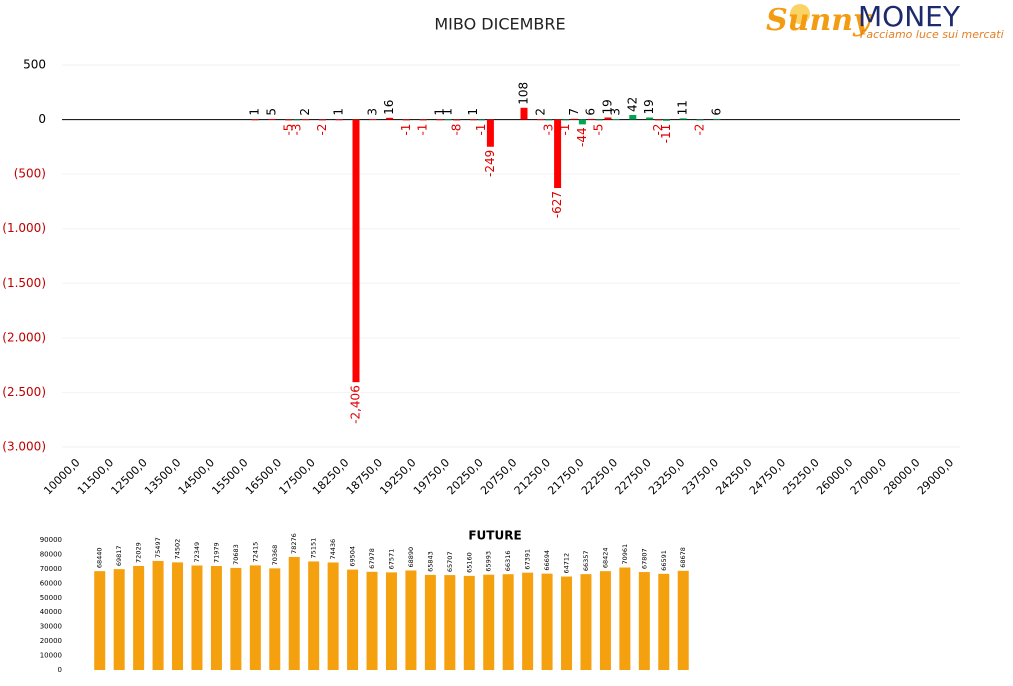  I want to click on x-tick-label: 23250,0, so click(666, 476).